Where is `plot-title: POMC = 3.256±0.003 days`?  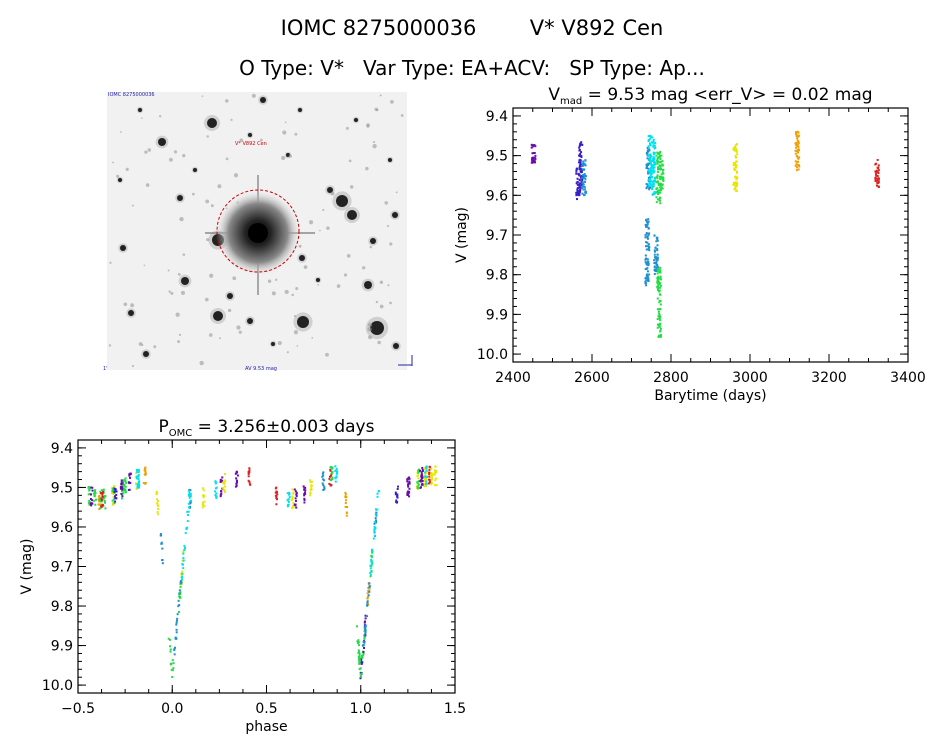
plot-title: POMC = 3.256±0.003 days is located at coordinates (267, 428).